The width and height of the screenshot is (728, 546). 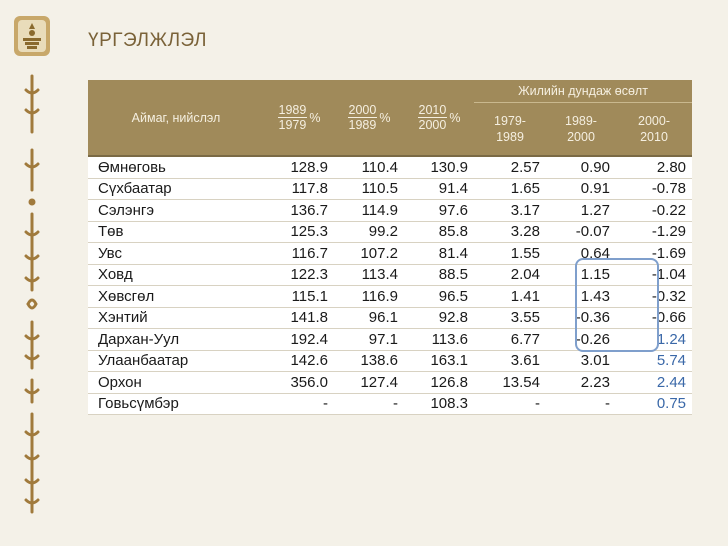 I want to click on header-period-3: 2000- 2010, so click(x=654, y=129).